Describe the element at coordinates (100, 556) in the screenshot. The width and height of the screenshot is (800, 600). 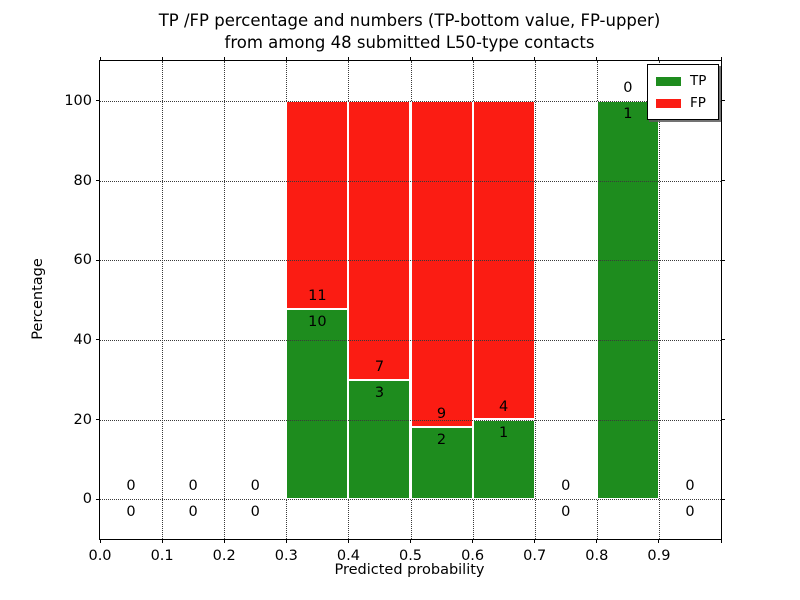
I see `x-tick-label: 0.0` at that location.